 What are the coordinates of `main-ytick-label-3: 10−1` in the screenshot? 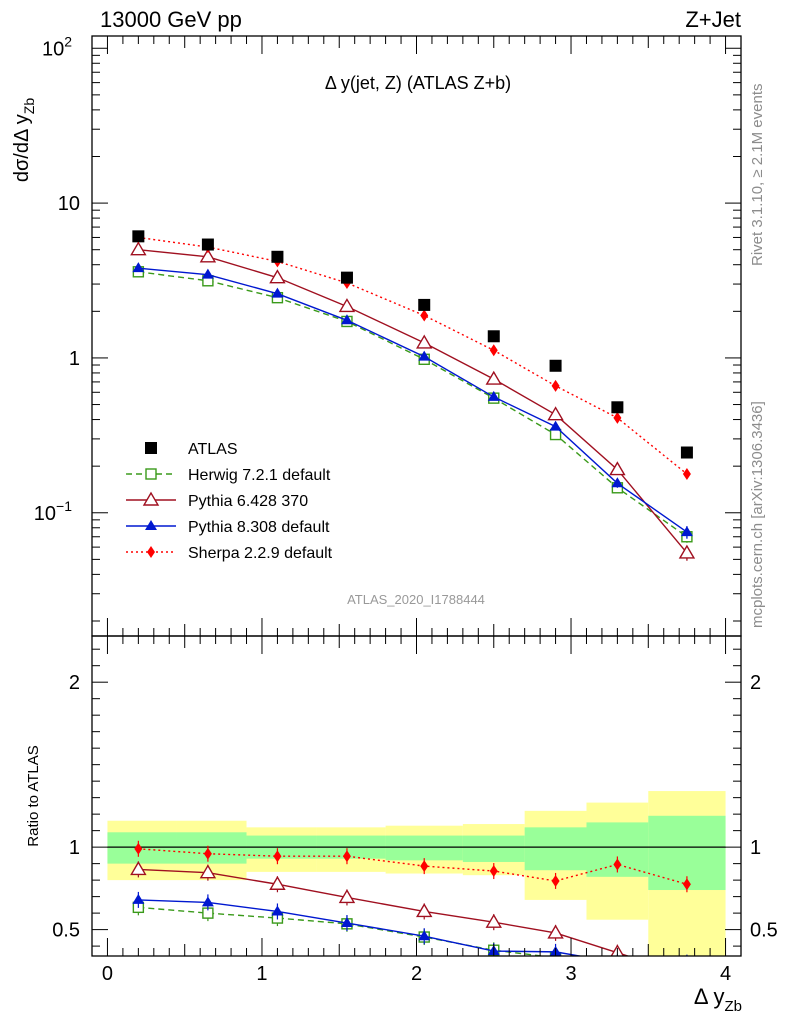 It's located at (53, 511).